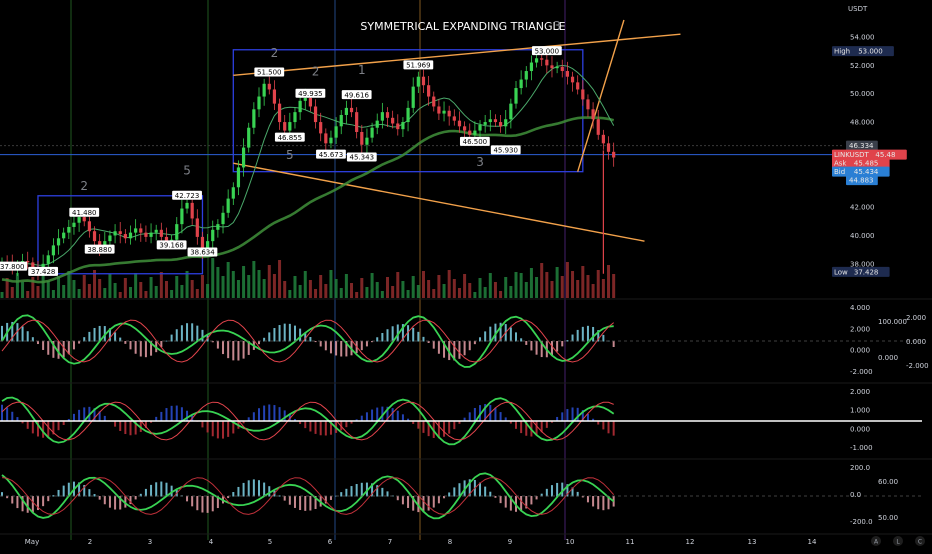  I want to click on axis-toggle-glyph: A, so click(876, 542).